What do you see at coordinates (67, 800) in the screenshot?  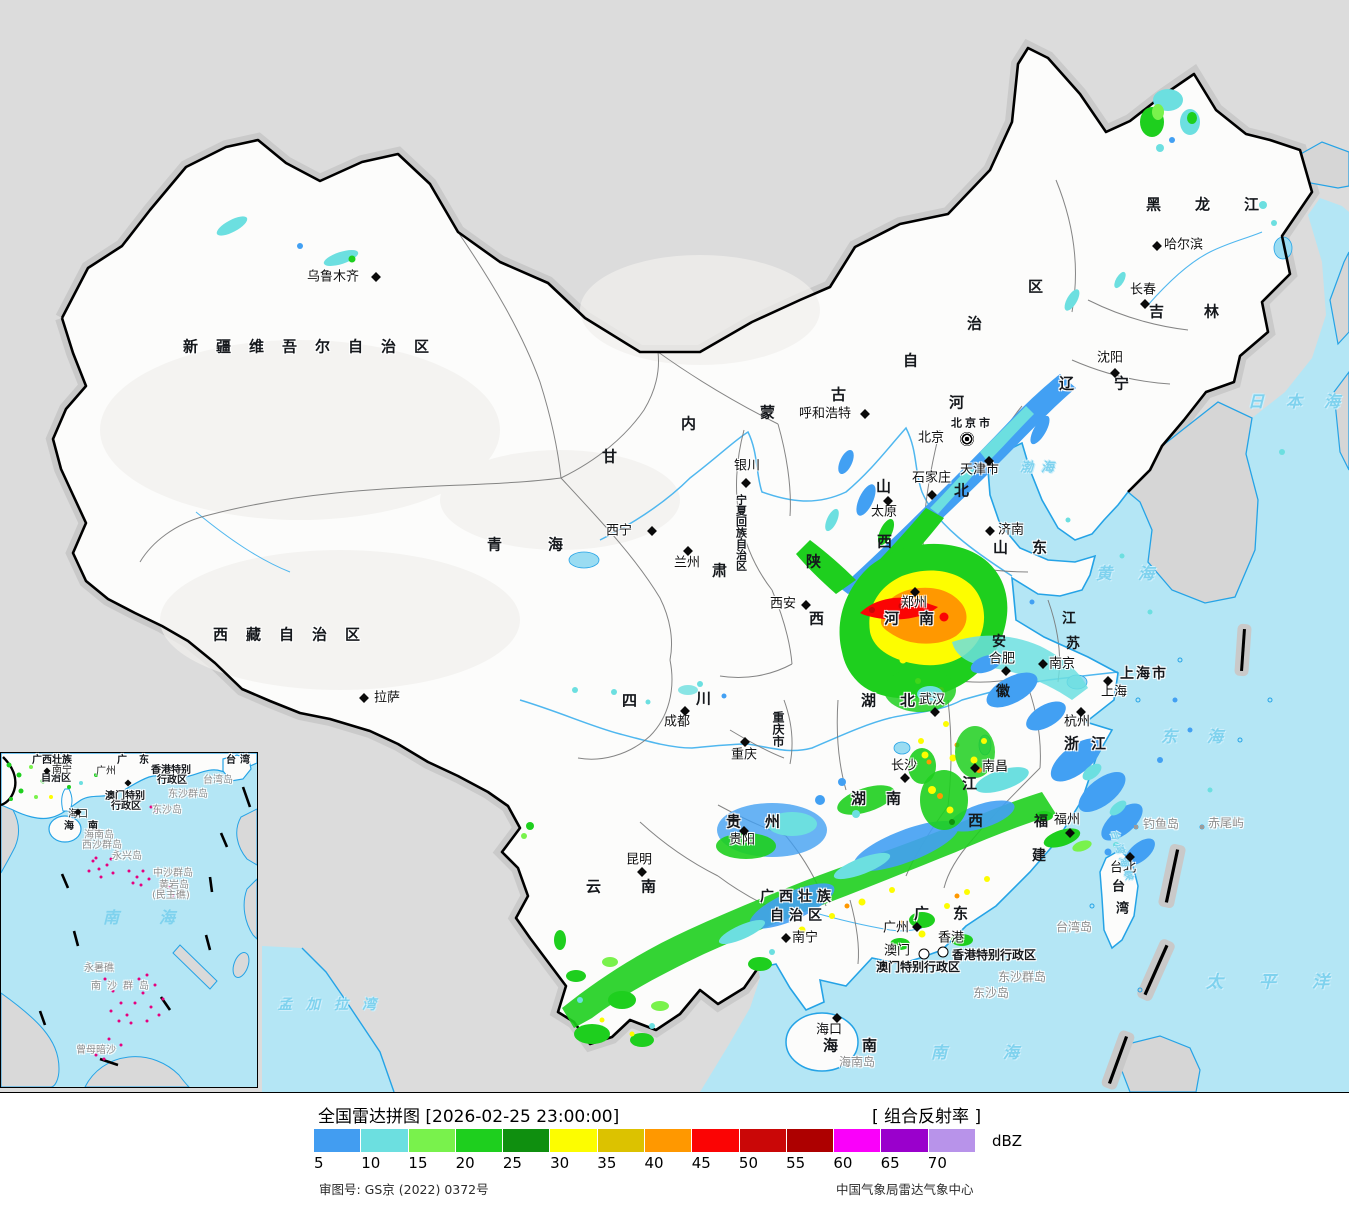 I see `inset-leizhou` at bounding box center [67, 800].